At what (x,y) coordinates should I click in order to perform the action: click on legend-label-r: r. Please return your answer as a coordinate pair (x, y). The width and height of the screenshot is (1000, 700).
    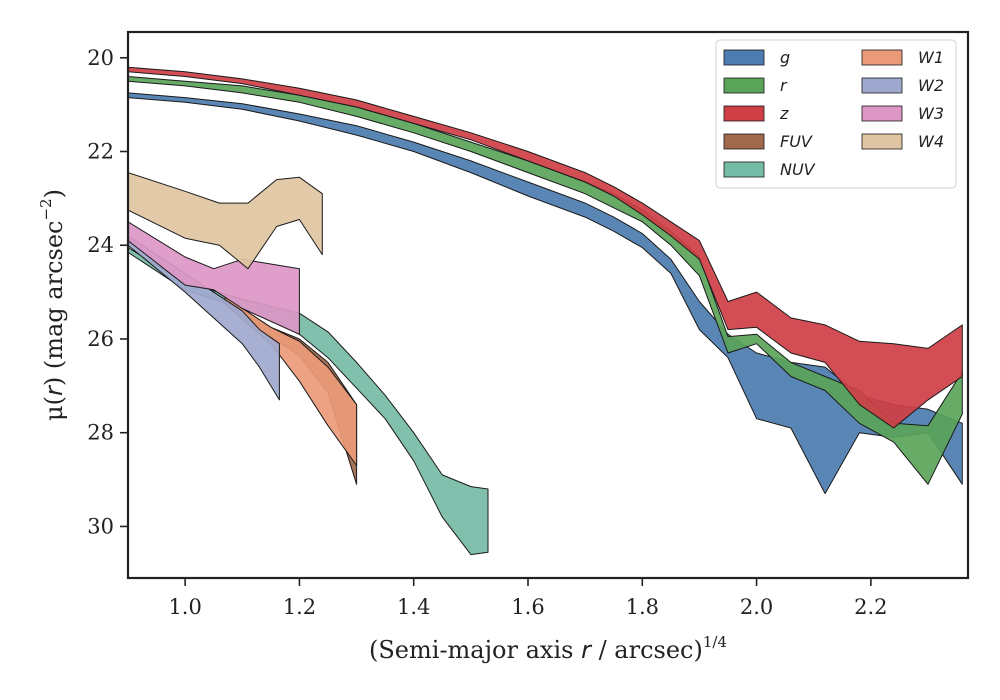
    Looking at the image, I should click on (784, 85).